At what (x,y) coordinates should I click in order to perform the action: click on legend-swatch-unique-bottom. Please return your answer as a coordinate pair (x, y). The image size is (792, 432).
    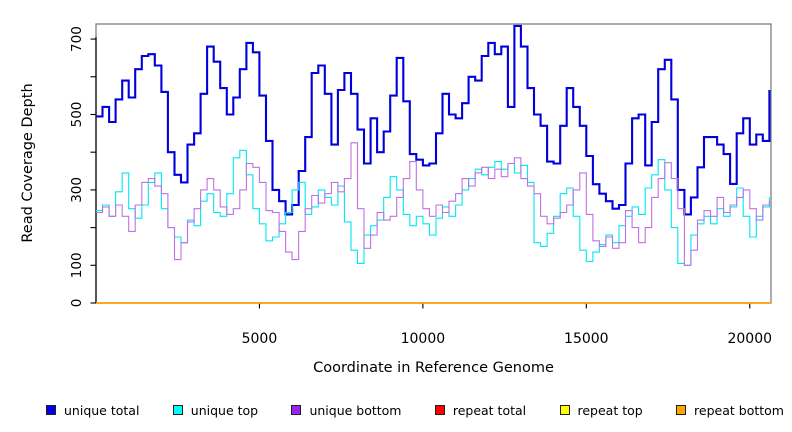
    Looking at the image, I should click on (296, 410).